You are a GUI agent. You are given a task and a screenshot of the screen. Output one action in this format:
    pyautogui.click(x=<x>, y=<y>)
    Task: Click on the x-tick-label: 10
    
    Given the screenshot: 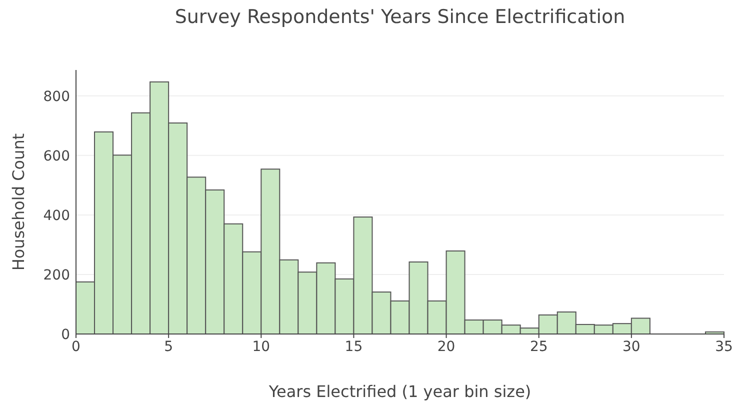 What is the action you would take?
    pyautogui.click(x=261, y=347)
    